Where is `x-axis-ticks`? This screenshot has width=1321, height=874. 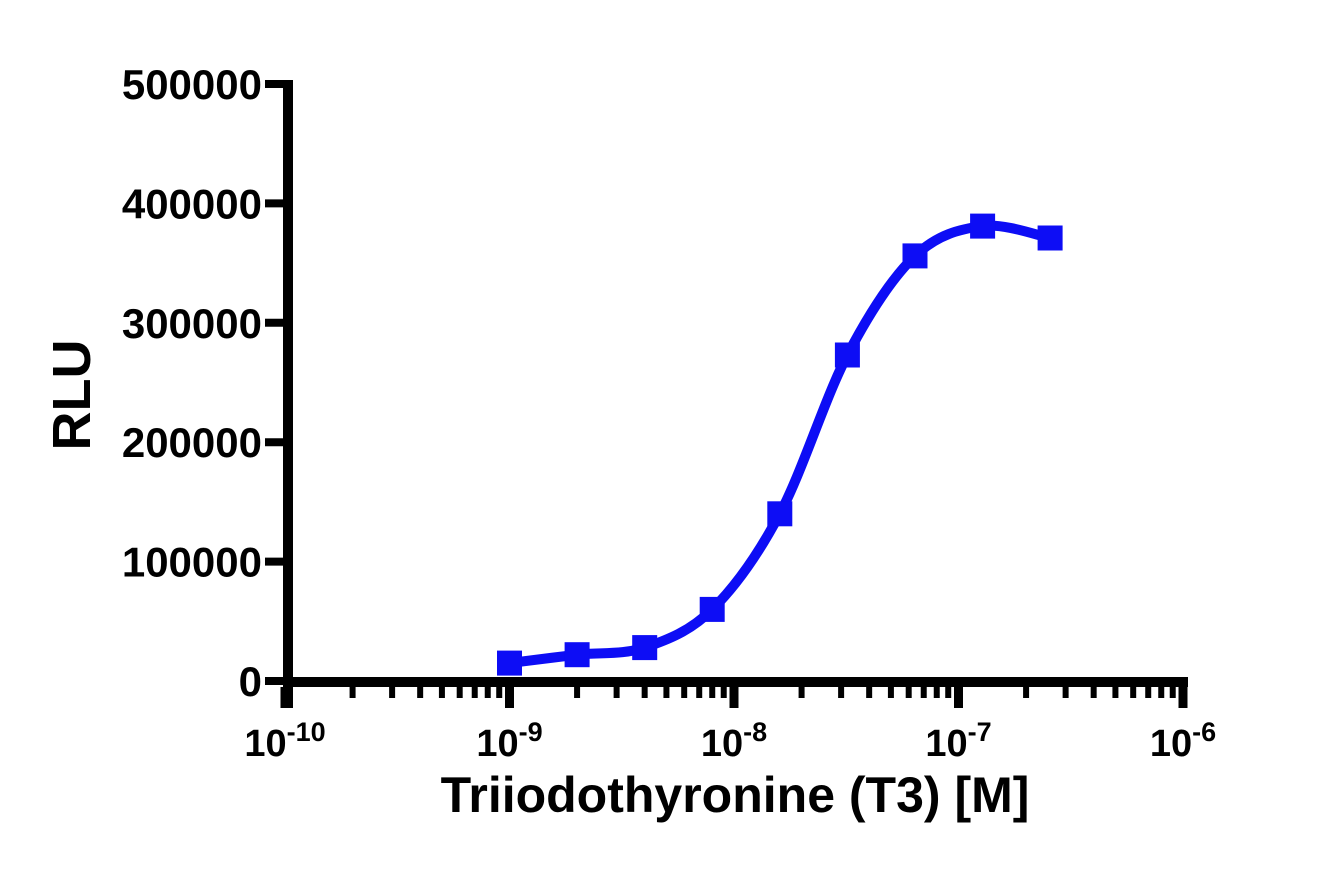 x-axis-ticks is located at coordinates (734, 697).